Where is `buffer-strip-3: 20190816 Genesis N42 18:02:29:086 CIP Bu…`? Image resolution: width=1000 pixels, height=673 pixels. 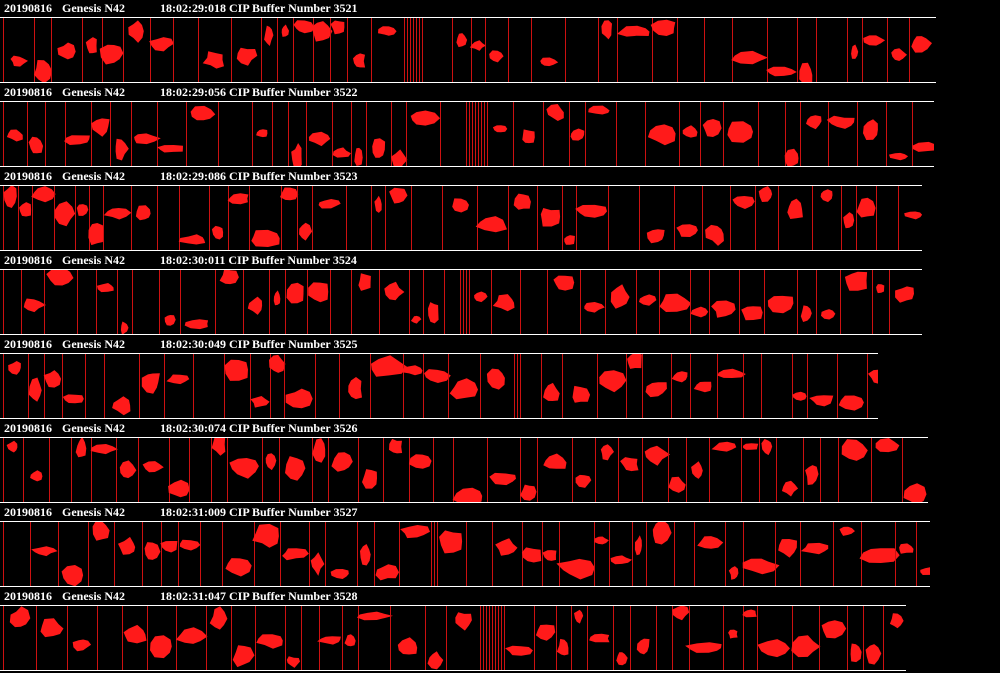
buffer-strip-3: 20190816 Genesis N42 18:02:29:086 CIP Bu… is located at coordinates (500, 210).